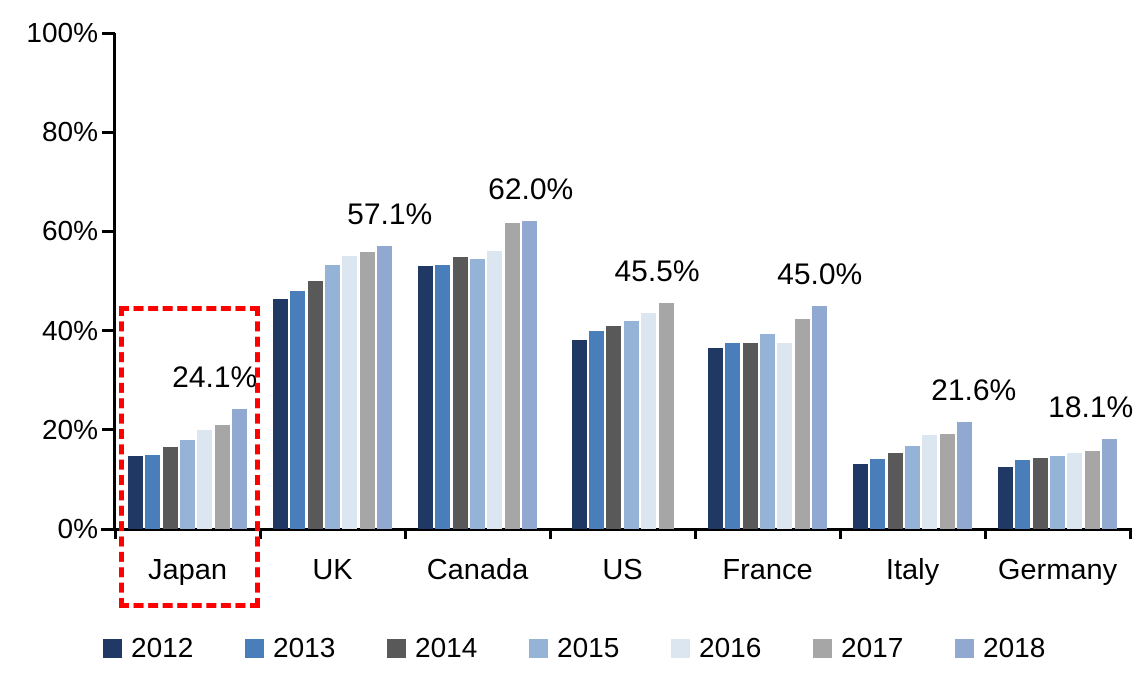 Image resolution: width=1142 pixels, height=683 pixels. What do you see at coordinates (596, 429) in the screenshot?
I see `bar-us-2013` at bounding box center [596, 429].